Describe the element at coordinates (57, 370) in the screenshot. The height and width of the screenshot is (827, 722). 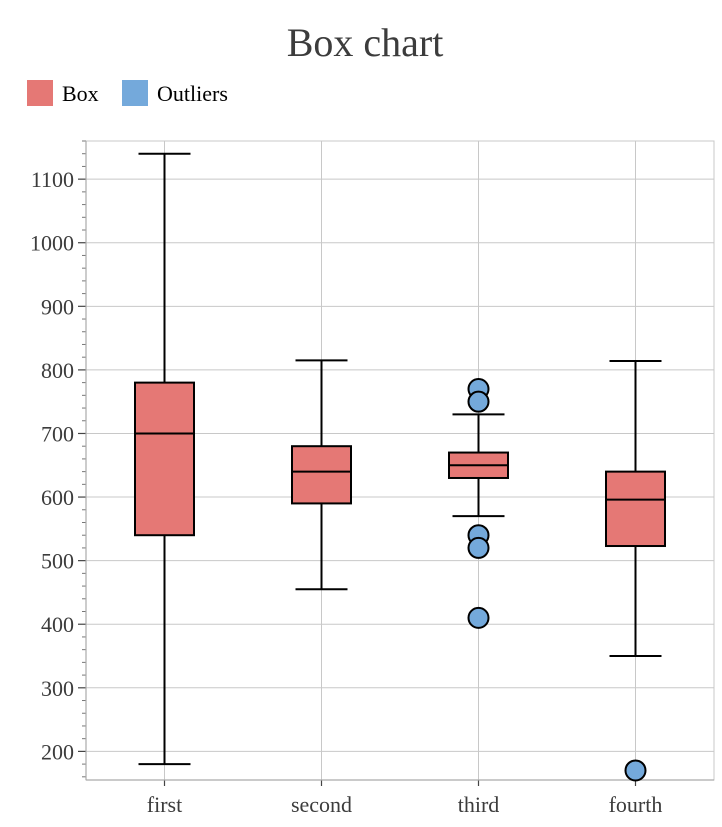
I see `y-tick-label: 800` at that location.